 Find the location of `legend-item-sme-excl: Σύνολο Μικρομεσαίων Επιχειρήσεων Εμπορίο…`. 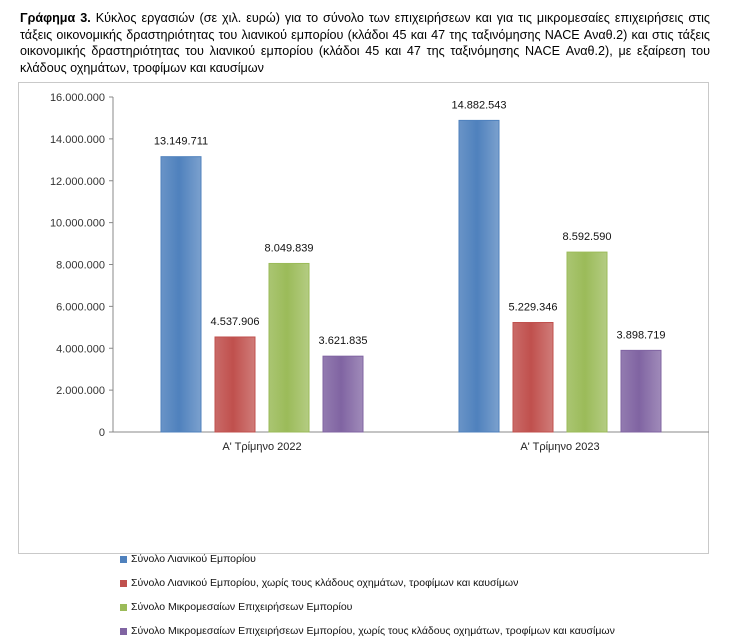

legend-item-sme-excl: Σύνολο Μικρομεσαίων Επιχειρήσεων Εμπορίο… is located at coordinates (367, 631).